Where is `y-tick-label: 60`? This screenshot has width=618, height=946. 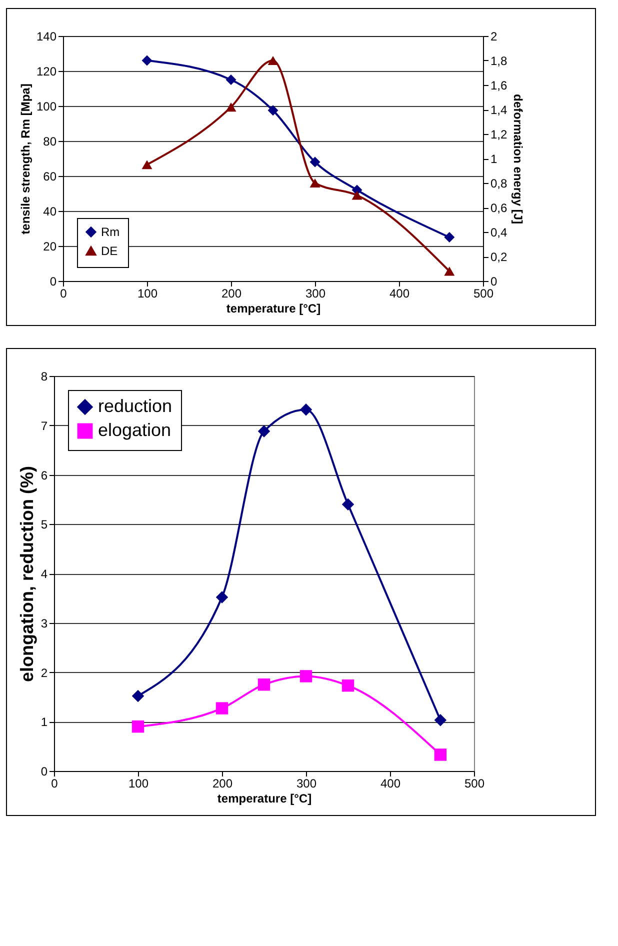 y-tick-label: 60 is located at coordinates (50, 177).